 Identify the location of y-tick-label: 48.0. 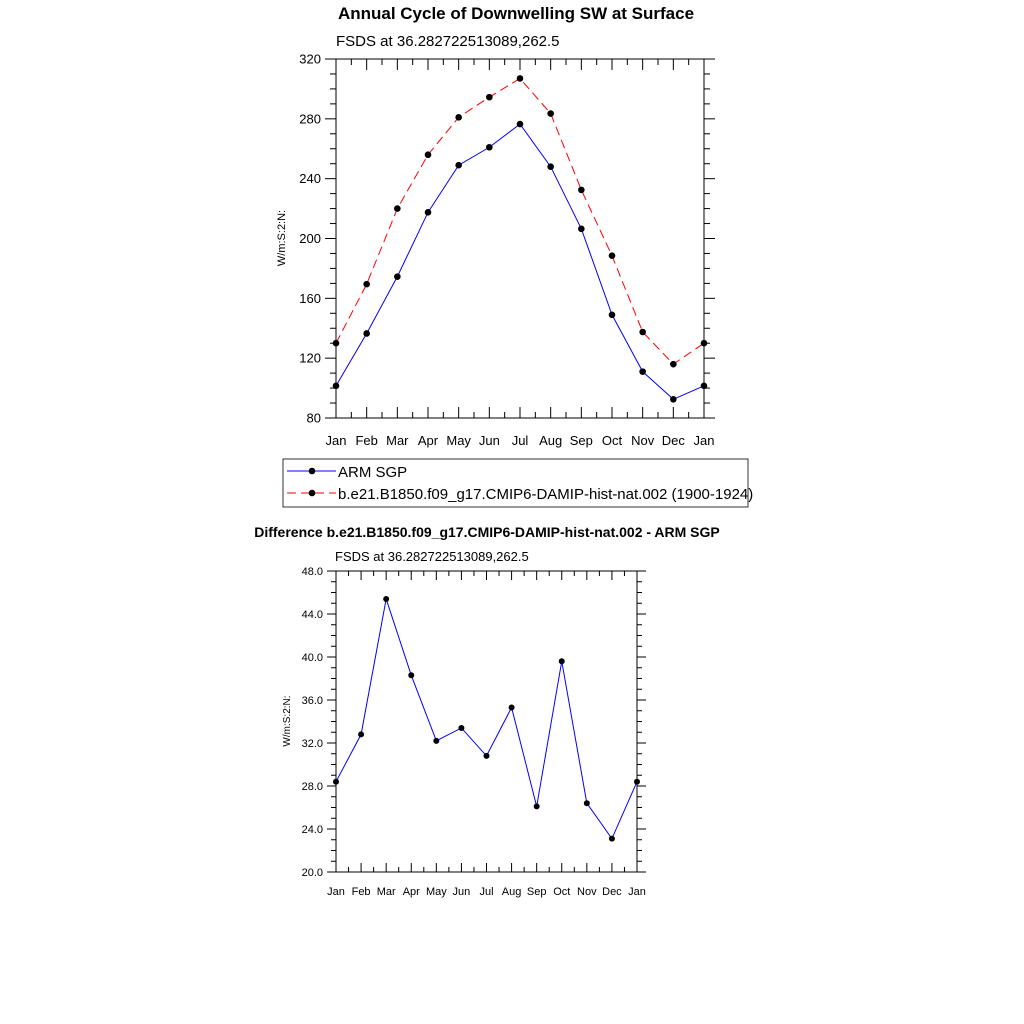
(312, 572).